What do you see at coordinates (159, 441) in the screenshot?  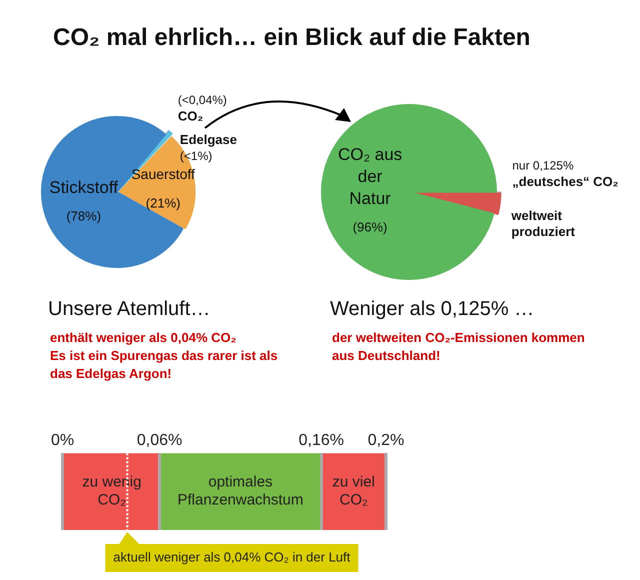 I see `x-tick-label: 0,06%` at bounding box center [159, 441].